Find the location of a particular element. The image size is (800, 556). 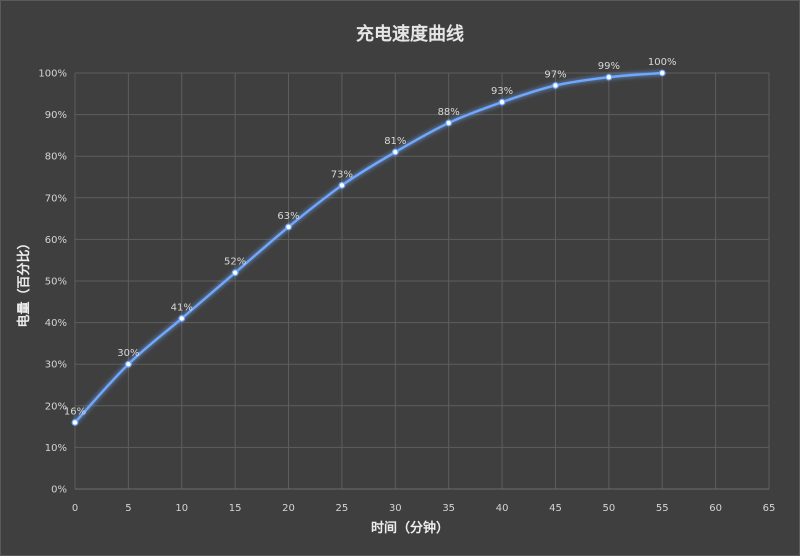

data-label: 16% is located at coordinates (75, 411).